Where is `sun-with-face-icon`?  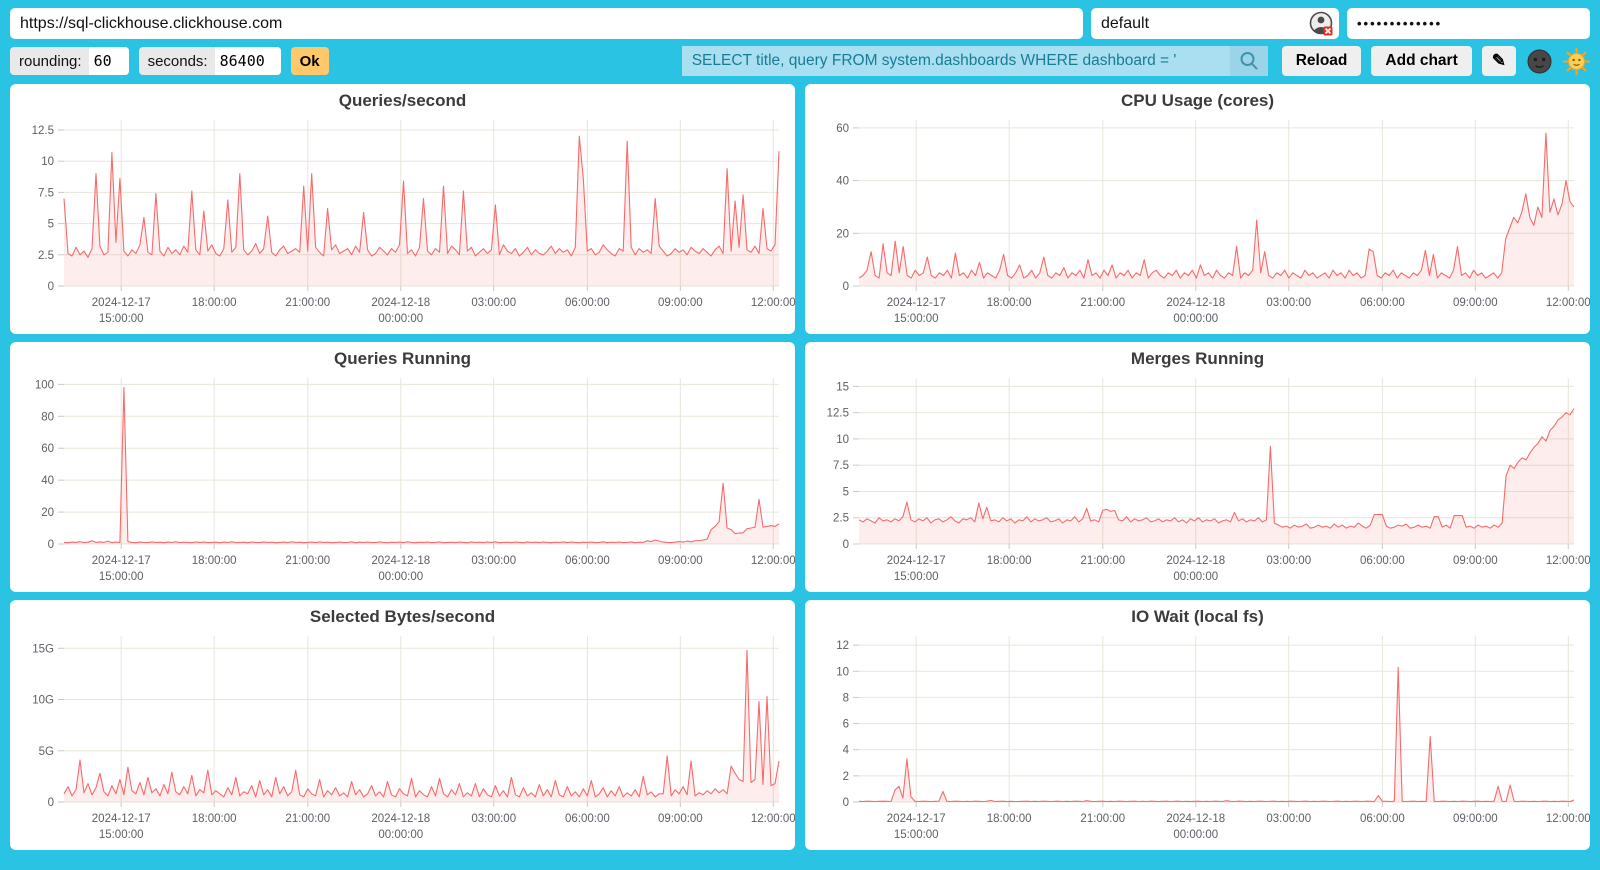 sun-with-face-icon is located at coordinates (1576, 61).